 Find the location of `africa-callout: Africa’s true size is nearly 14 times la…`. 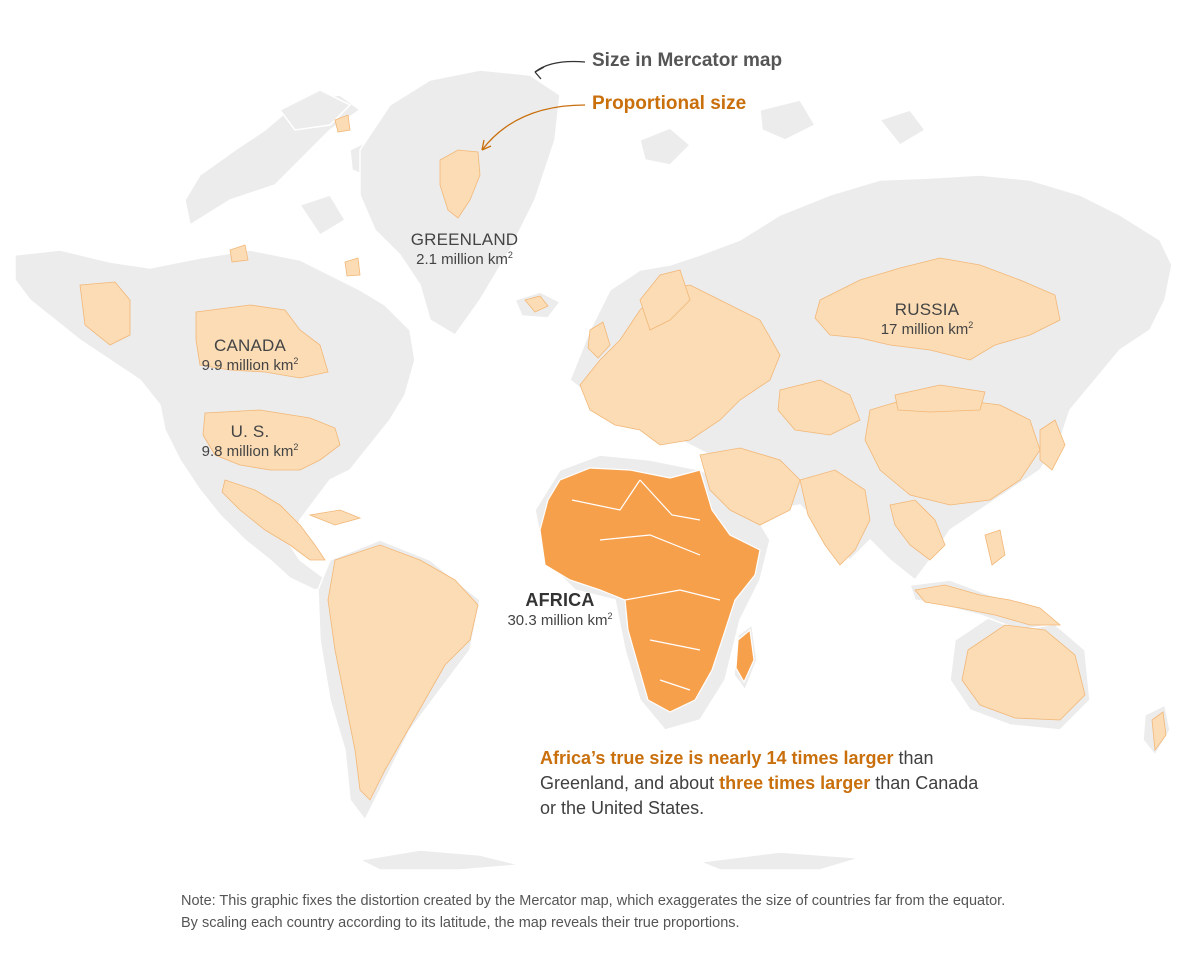

africa-callout: Africa’s true size is nearly 14 times la… is located at coordinates (759, 783).